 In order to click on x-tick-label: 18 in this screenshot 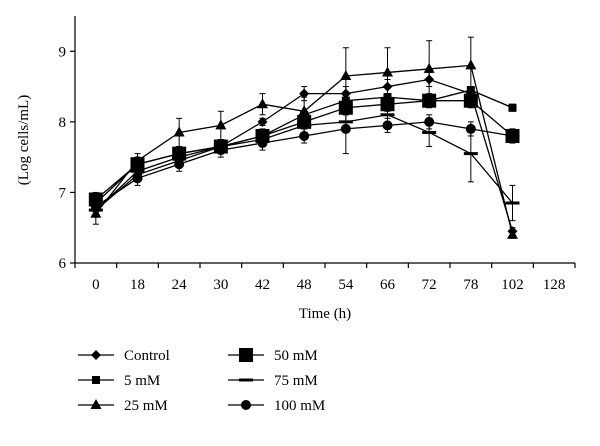, I will do `click(137, 285)`.